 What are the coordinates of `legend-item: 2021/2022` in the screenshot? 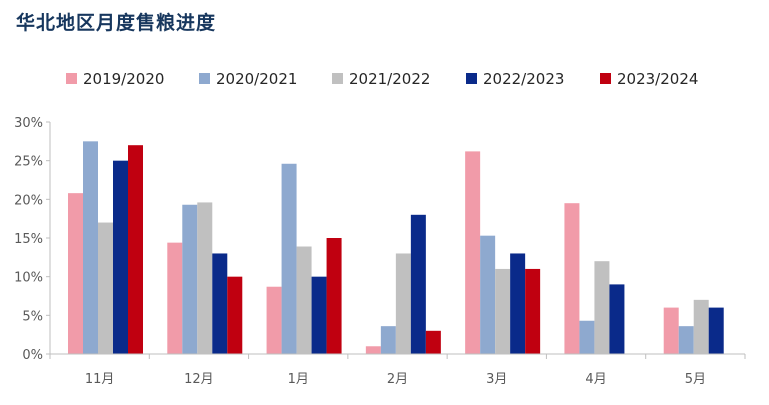 It's located at (381, 79).